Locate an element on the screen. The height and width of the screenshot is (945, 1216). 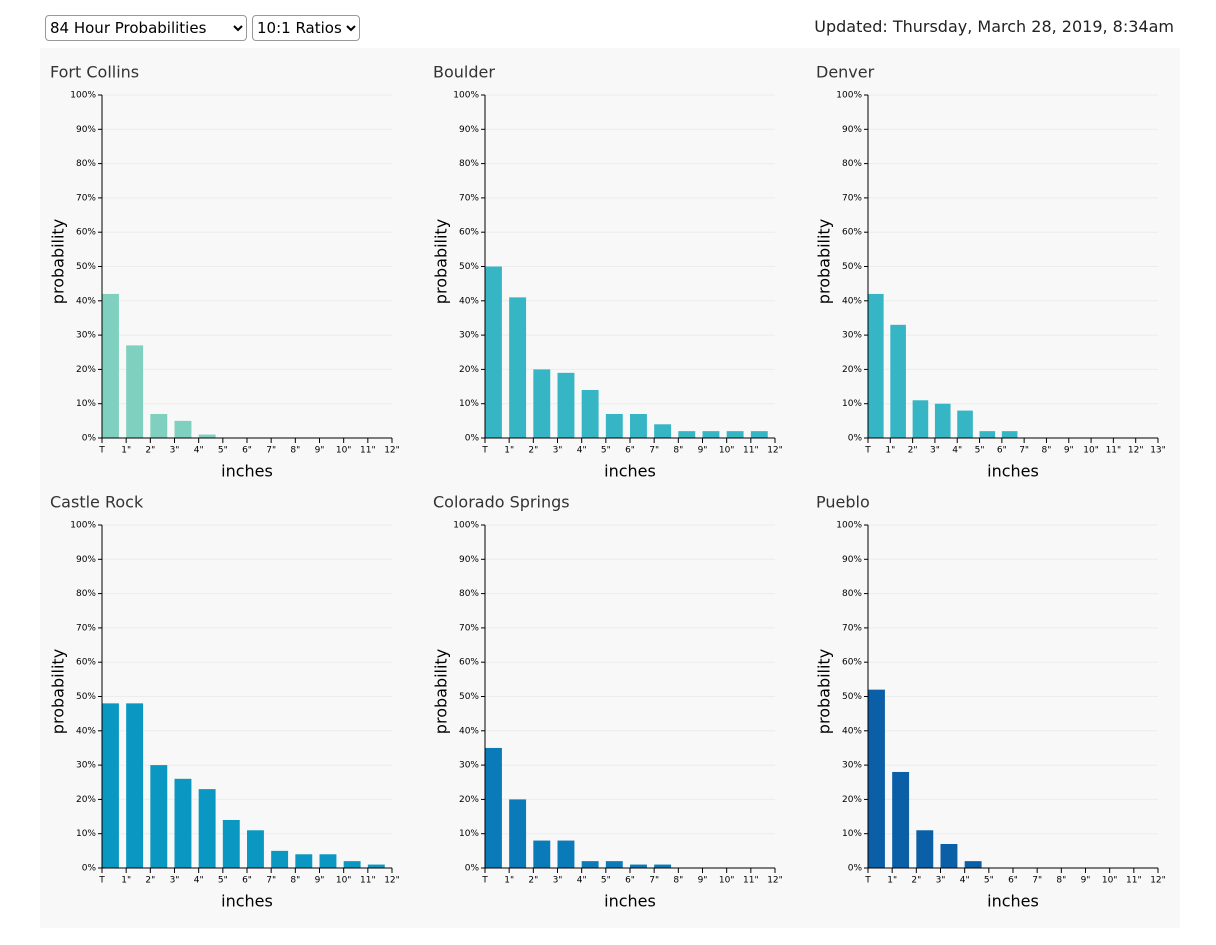
chart-title: Denver is located at coordinates (845, 72).